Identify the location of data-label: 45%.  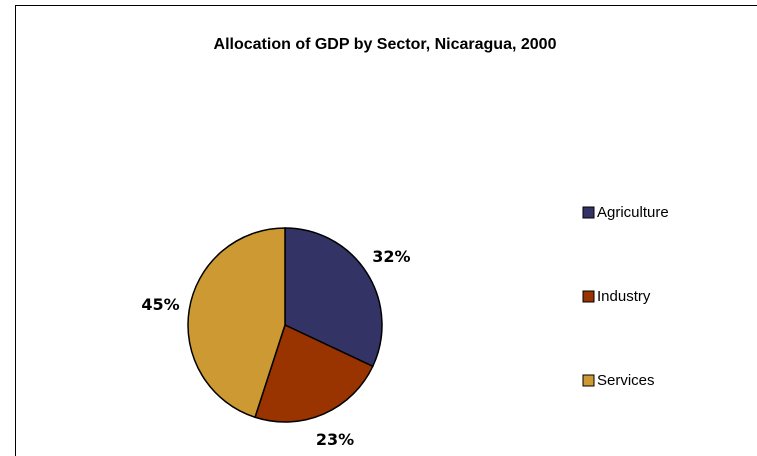
(160, 304).